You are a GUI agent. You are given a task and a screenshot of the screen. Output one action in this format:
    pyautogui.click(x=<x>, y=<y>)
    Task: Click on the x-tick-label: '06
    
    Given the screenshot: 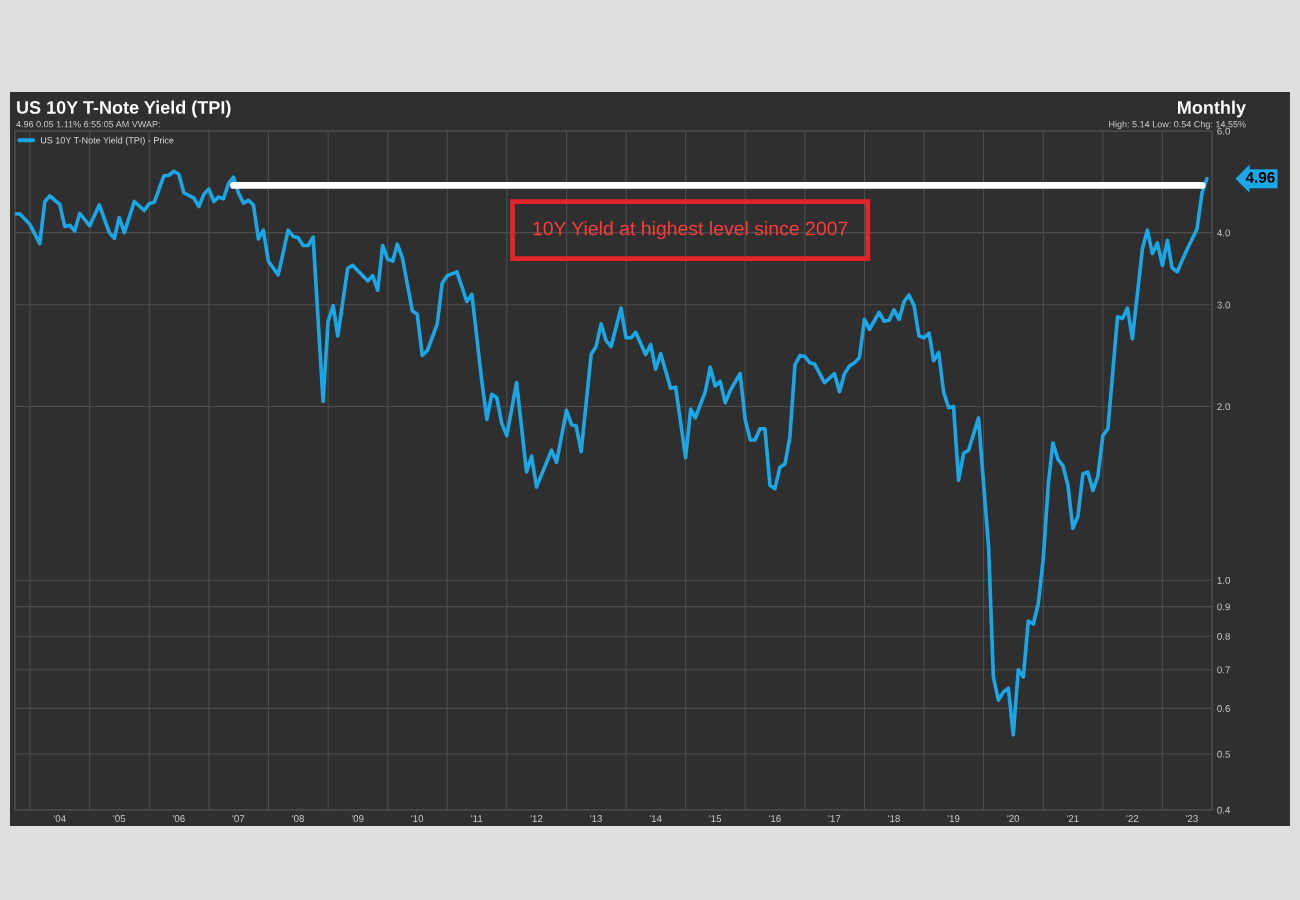 What is the action you would take?
    pyautogui.click(x=178, y=818)
    